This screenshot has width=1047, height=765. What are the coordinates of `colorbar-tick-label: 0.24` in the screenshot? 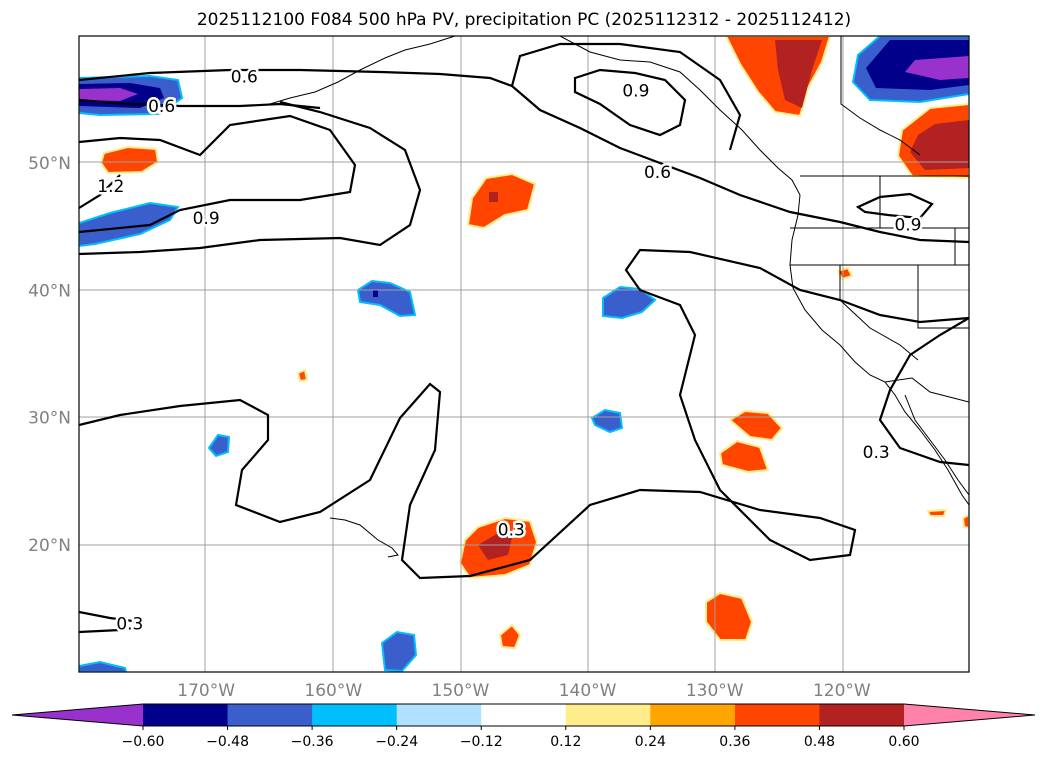 It's located at (650, 742).